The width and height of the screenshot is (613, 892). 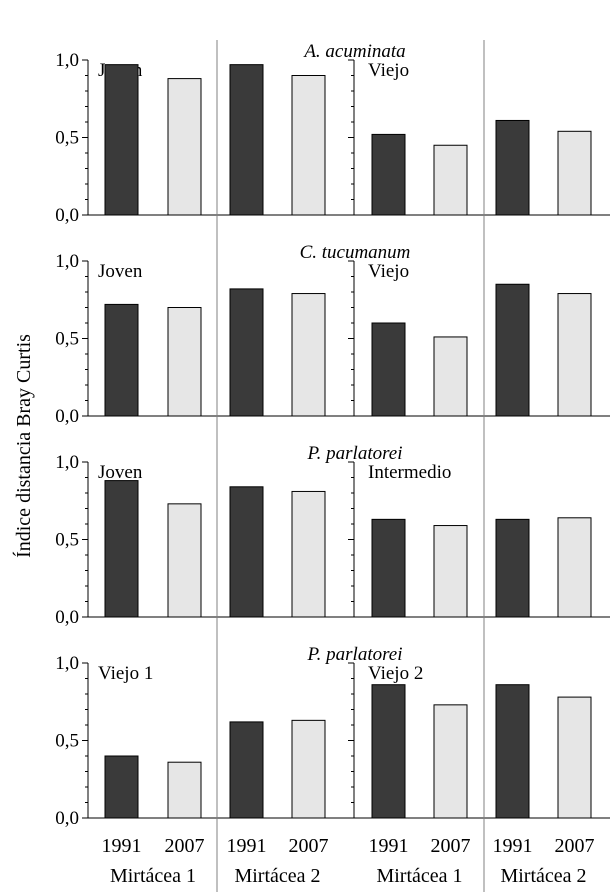 What do you see at coordinates (205, 741) in the screenshot?
I see `panel-4-1: 0,0 0,5 1,0 Viejo 1` at bounding box center [205, 741].